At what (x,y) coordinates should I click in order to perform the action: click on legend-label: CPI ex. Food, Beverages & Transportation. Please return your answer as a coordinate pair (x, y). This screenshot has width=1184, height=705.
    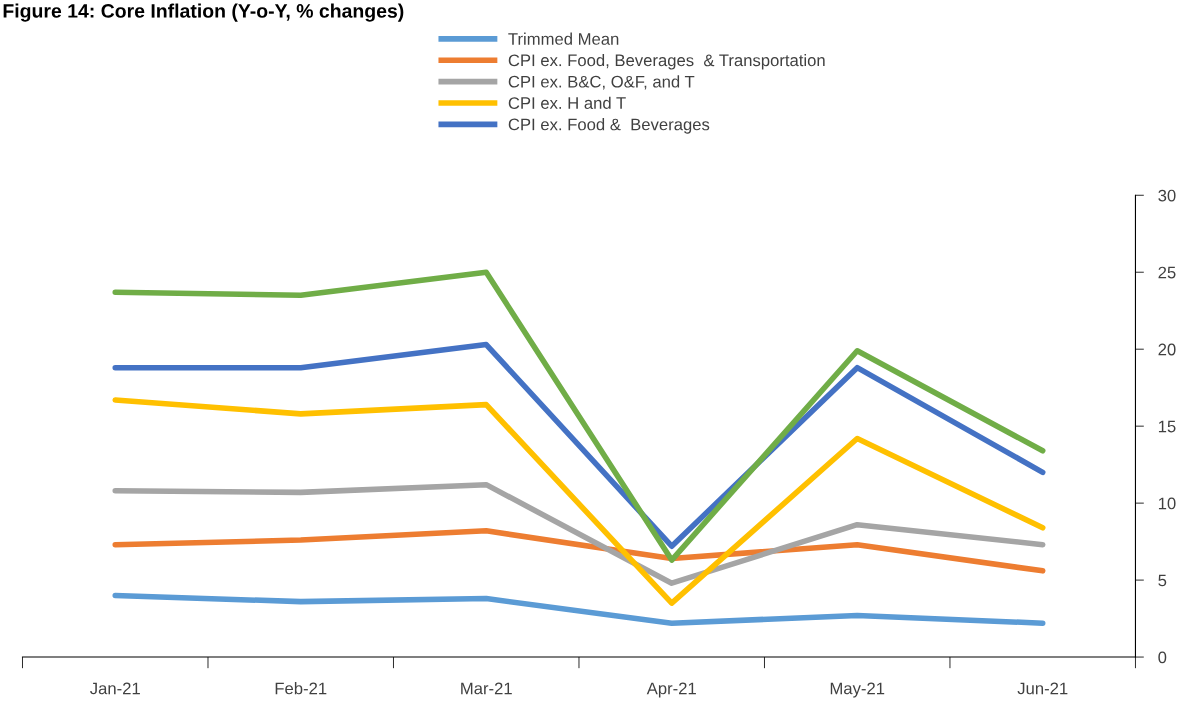
    Looking at the image, I should click on (666, 61).